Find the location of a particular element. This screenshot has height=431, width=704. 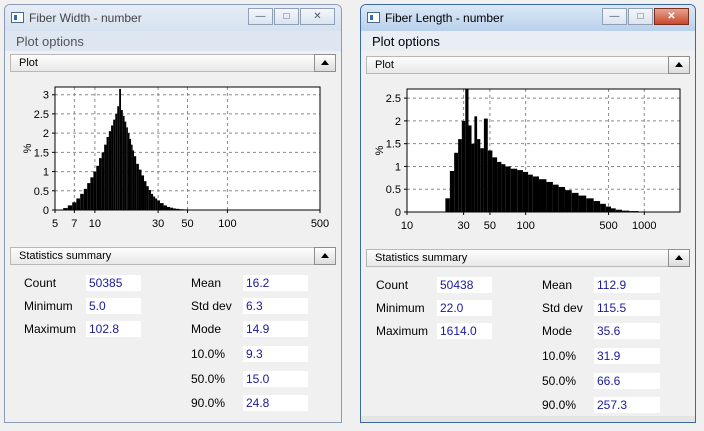

stat-p90-label: 90.0% is located at coordinates (208, 403).